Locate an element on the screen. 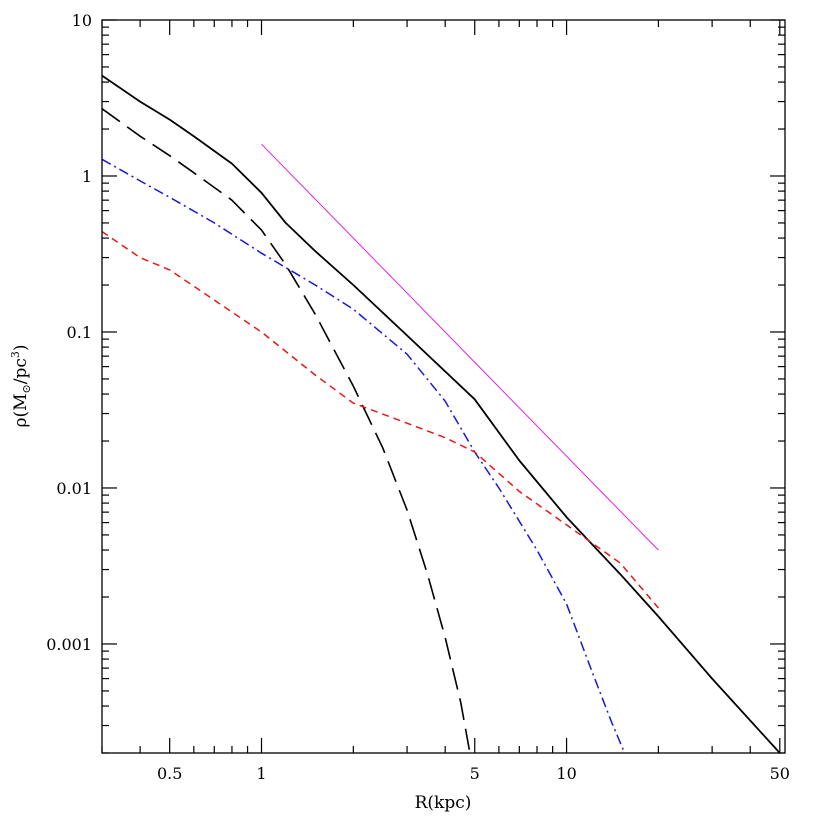  y-axis-label-sub: ⊙ is located at coordinates (26, 388).